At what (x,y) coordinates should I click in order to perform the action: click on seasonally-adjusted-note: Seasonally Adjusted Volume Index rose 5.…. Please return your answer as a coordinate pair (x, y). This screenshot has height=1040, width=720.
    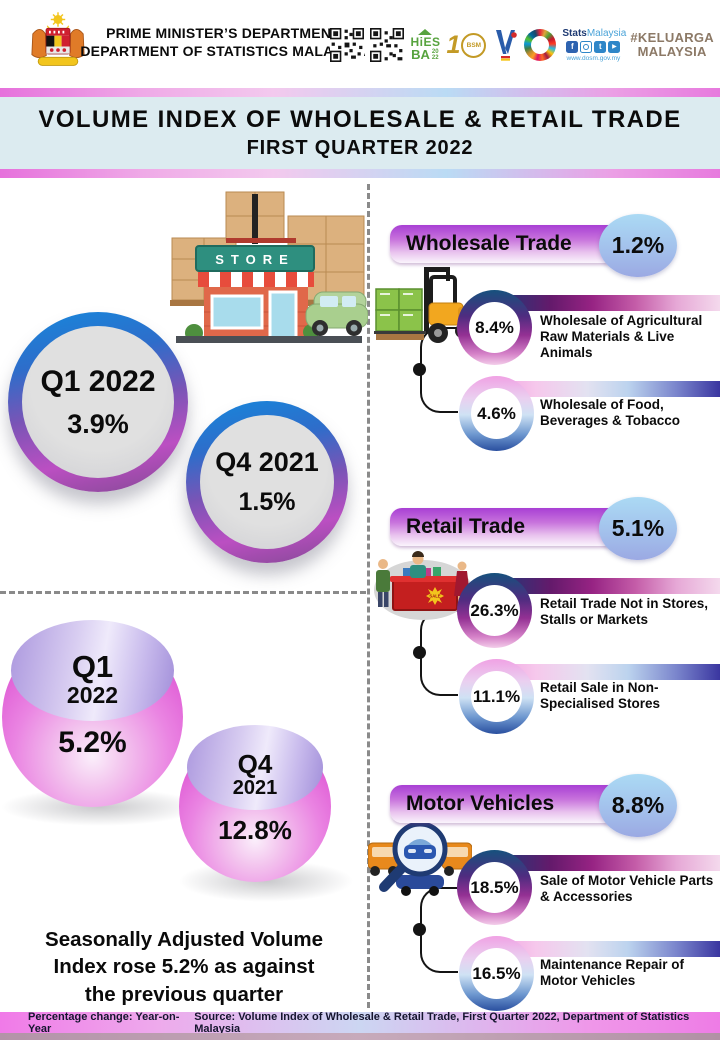
    Looking at the image, I should click on (184, 967).